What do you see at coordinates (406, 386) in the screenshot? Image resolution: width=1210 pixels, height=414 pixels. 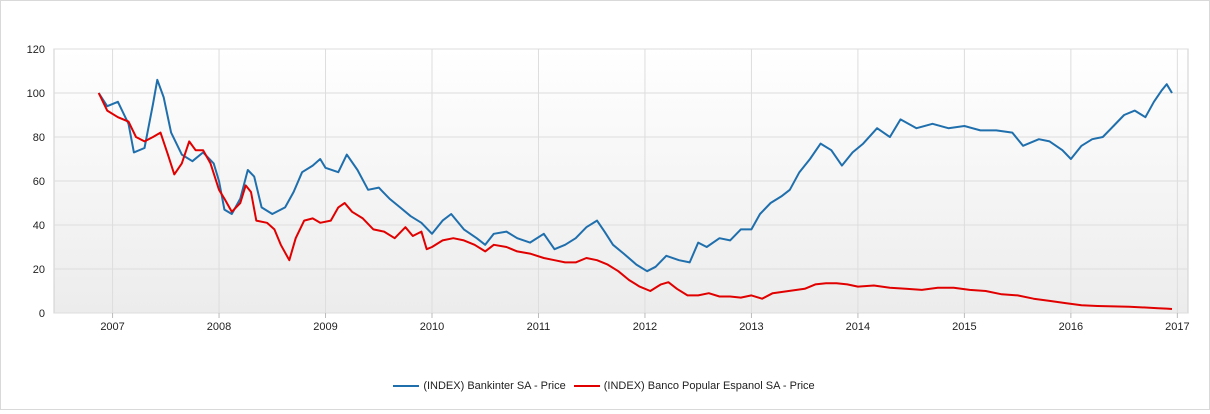 I see `legend-swatch-bankinter` at bounding box center [406, 386].